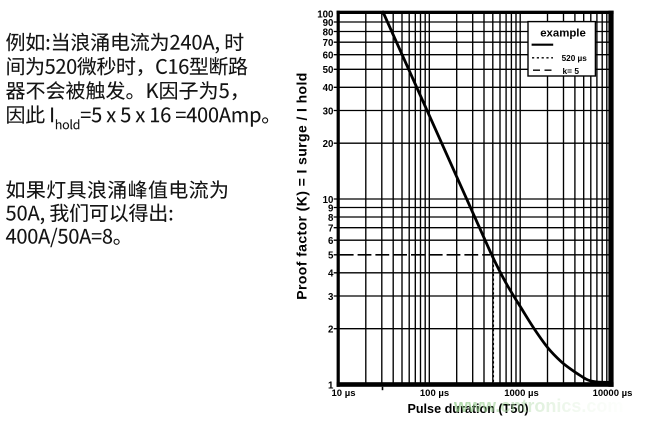 The height and width of the screenshot is (426, 647). What do you see at coordinates (344, 393) in the screenshot?
I see `svg-text: 10 µs` at bounding box center [344, 393].